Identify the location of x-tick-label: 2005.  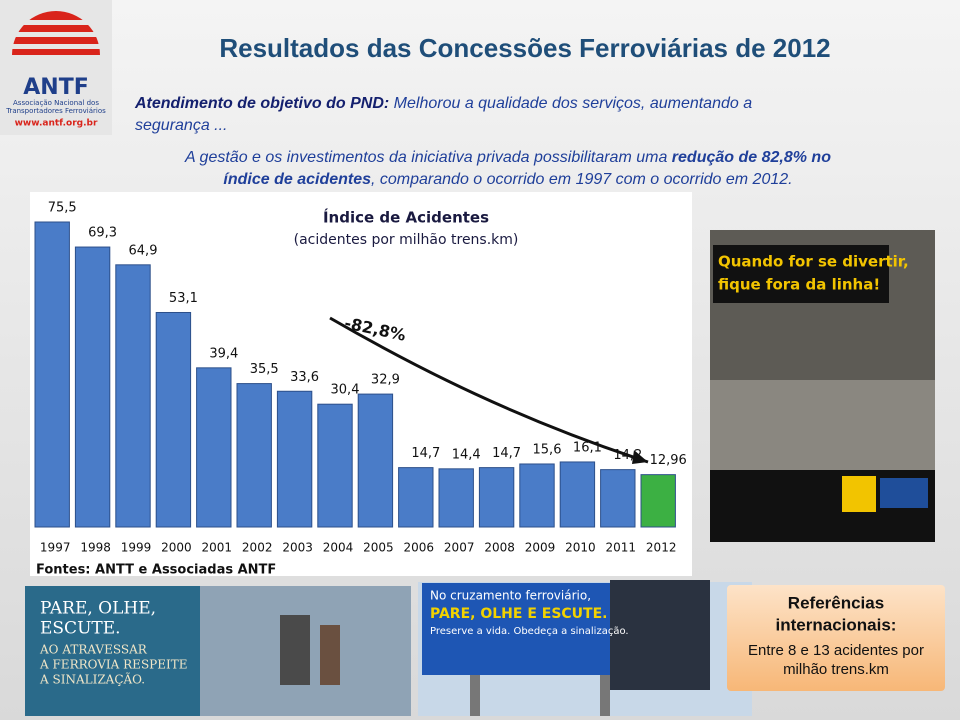
(378, 548).